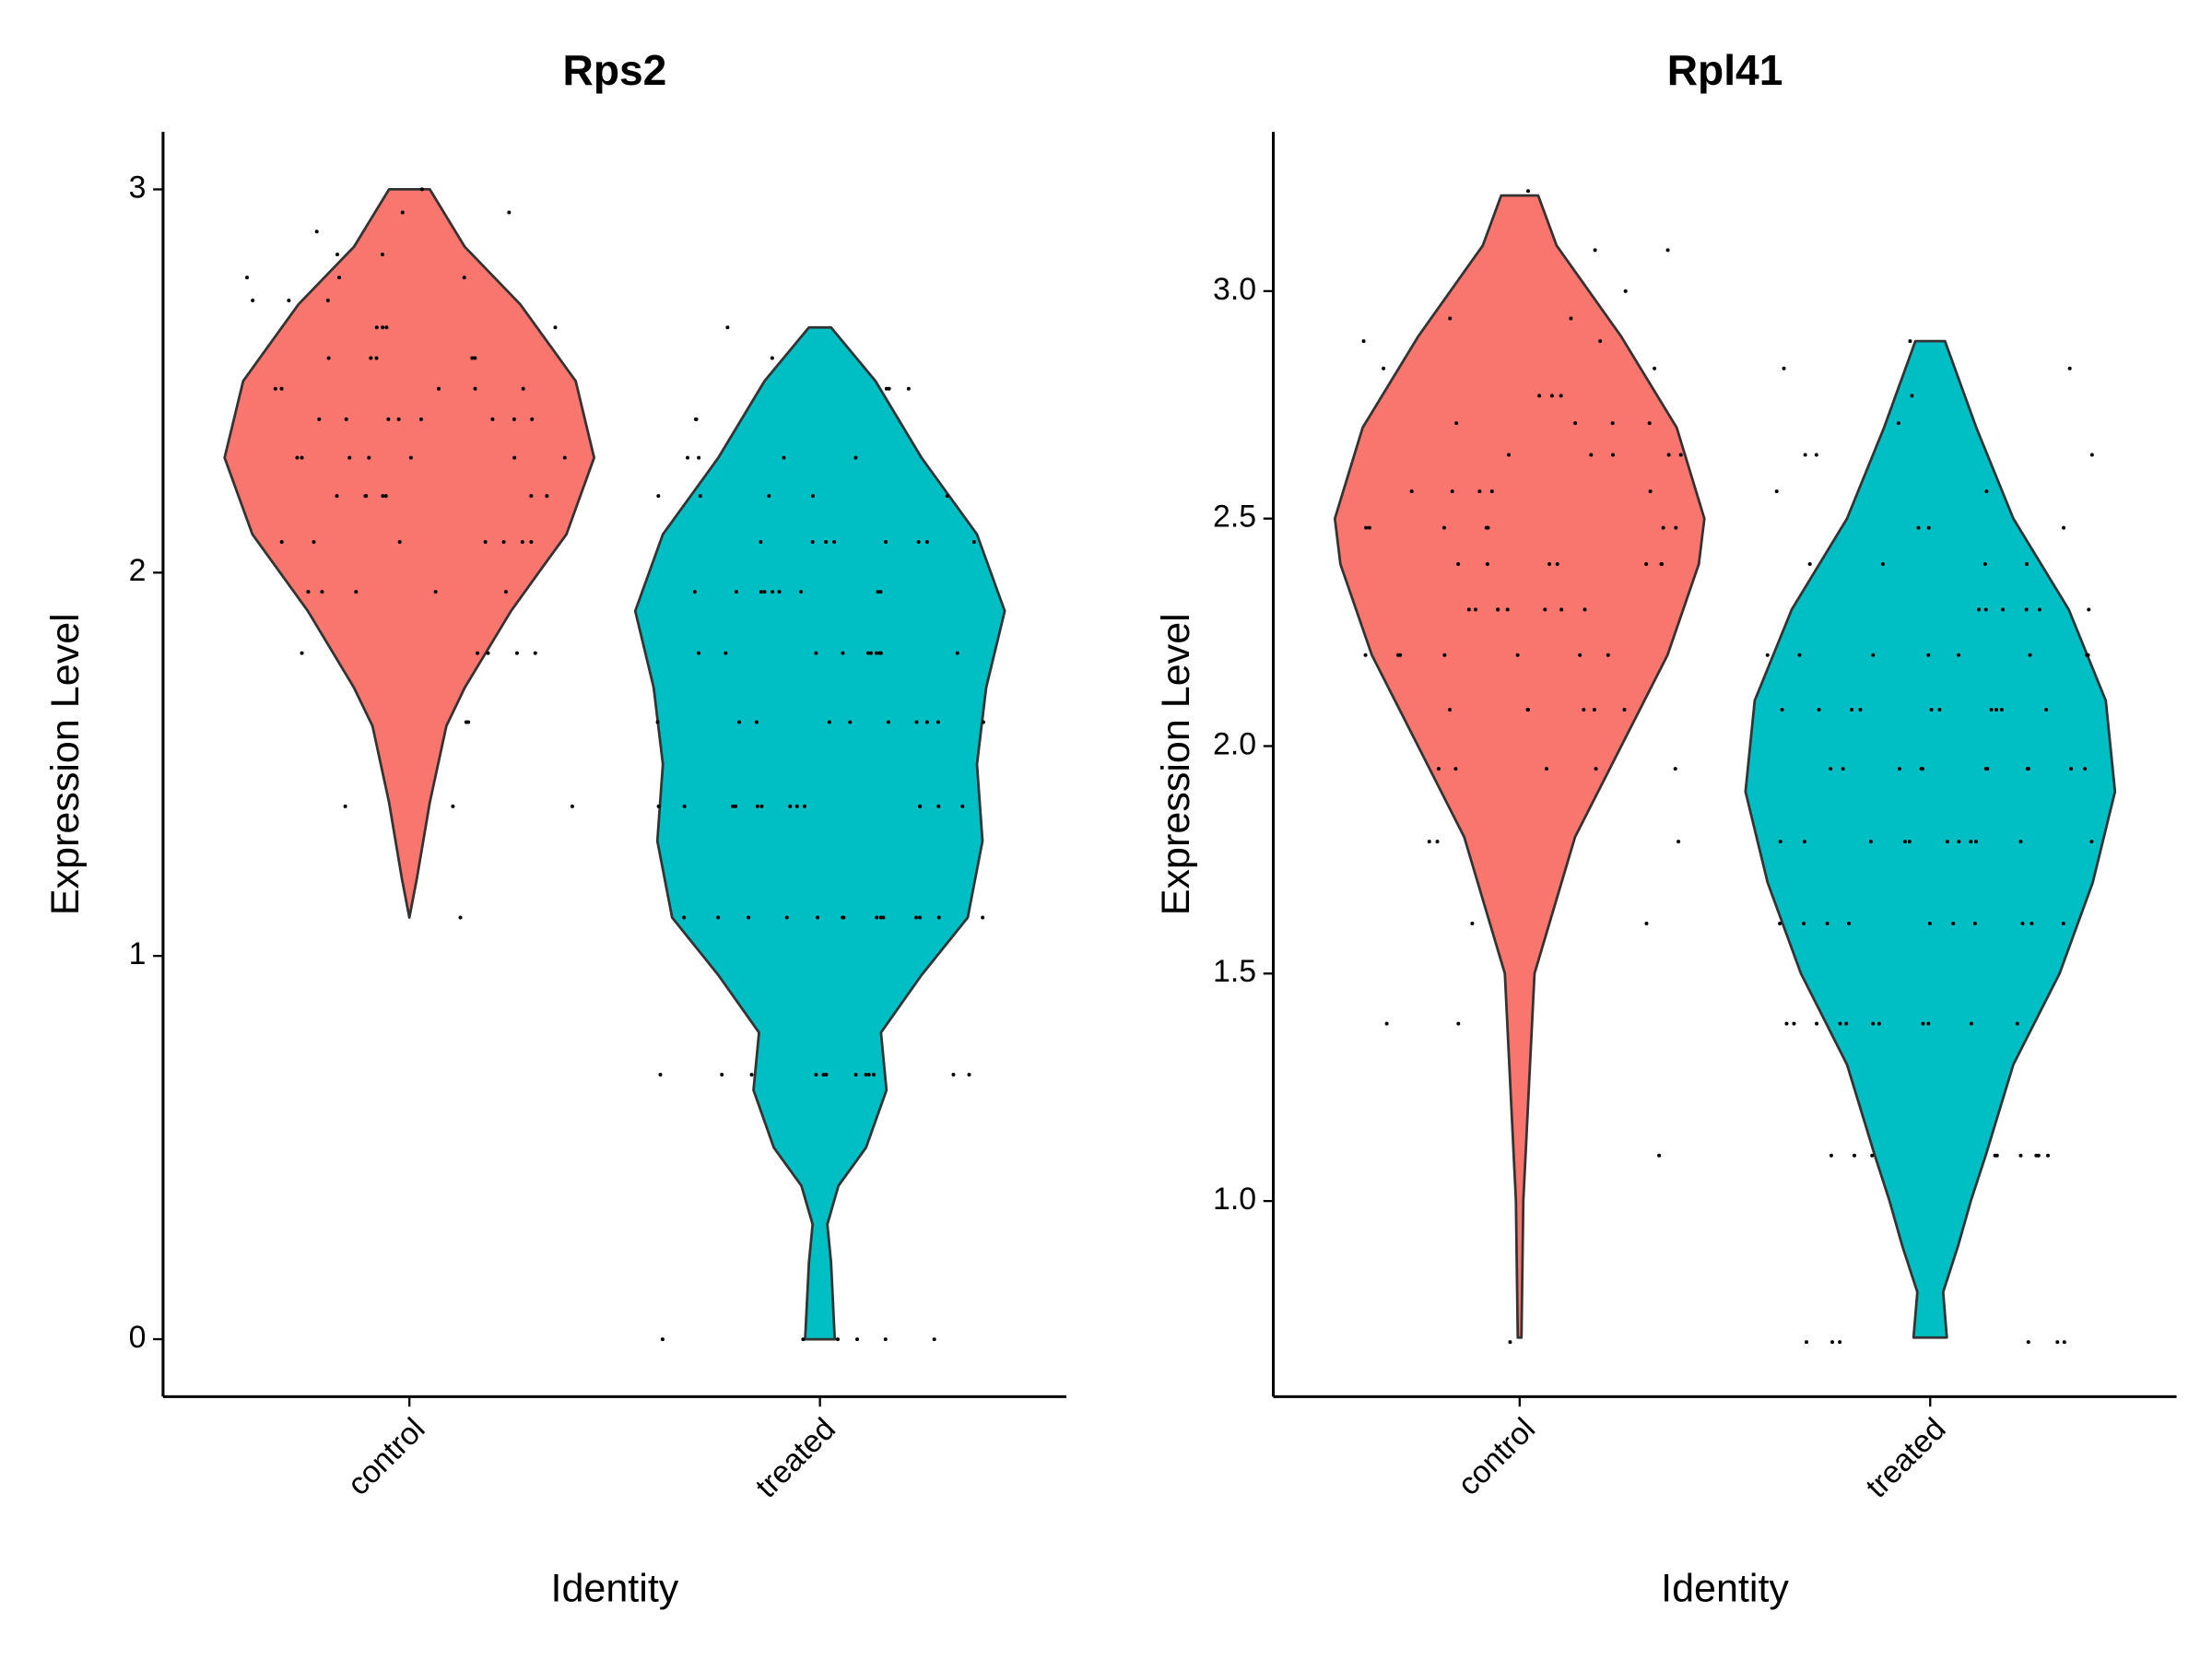 The width and height of the screenshot is (2212, 1659). What do you see at coordinates (1234, 1199) in the screenshot?
I see `y-tick-label: 1.0` at bounding box center [1234, 1199].